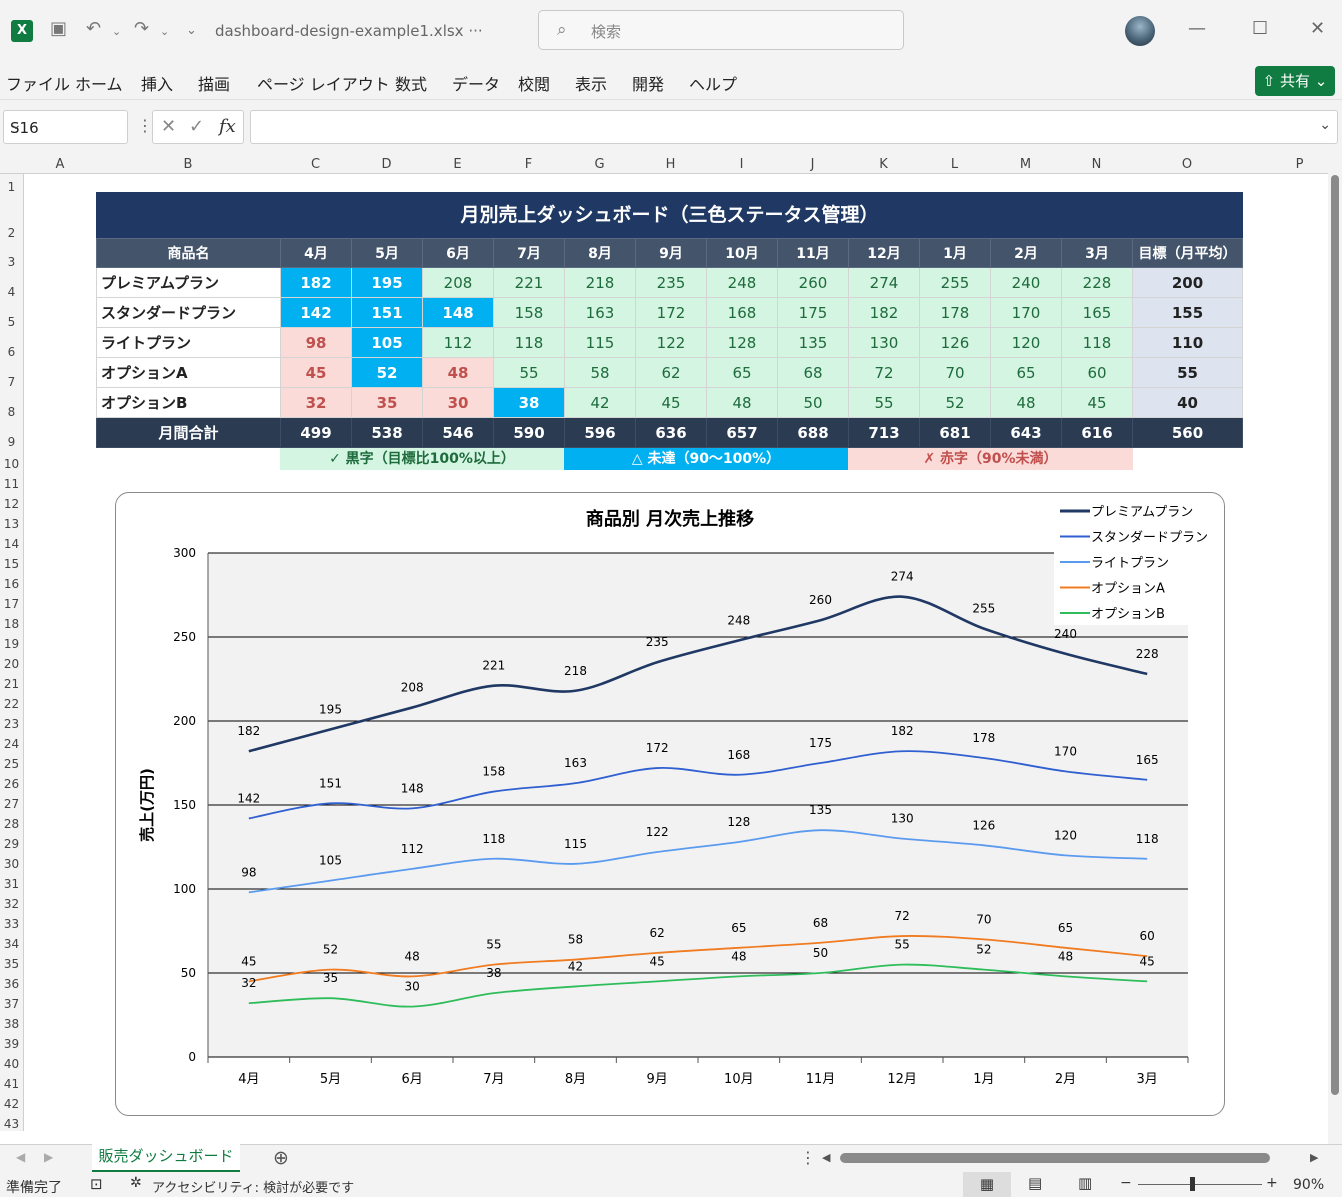 The height and width of the screenshot is (1197, 1342). I want to click on redo-icon: ↷, so click(142, 28).